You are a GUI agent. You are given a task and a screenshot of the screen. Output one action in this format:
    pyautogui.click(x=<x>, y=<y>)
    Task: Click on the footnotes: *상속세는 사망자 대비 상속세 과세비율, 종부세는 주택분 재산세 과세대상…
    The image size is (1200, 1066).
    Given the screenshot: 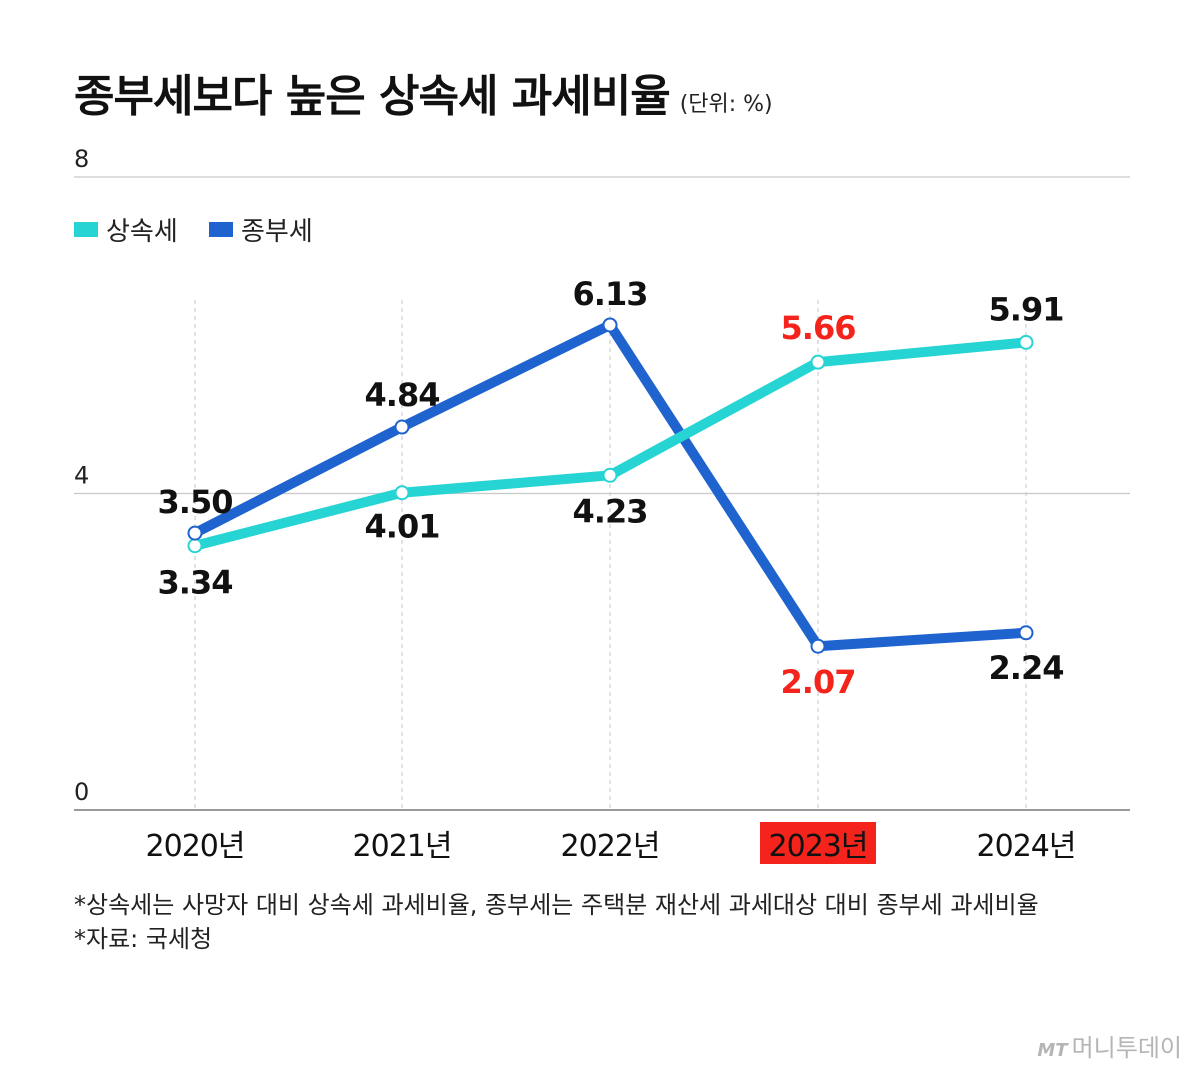 What is the action you would take?
    pyautogui.click(x=556, y=922)
    